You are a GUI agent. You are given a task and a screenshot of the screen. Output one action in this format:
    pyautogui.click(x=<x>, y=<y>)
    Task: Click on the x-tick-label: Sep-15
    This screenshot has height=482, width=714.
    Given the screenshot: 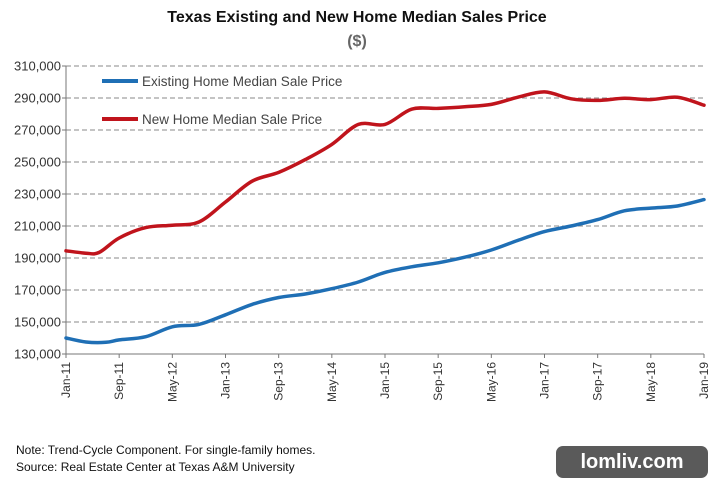 What is the action you would take?
    pyautogui.click(x=438, y=381)
    